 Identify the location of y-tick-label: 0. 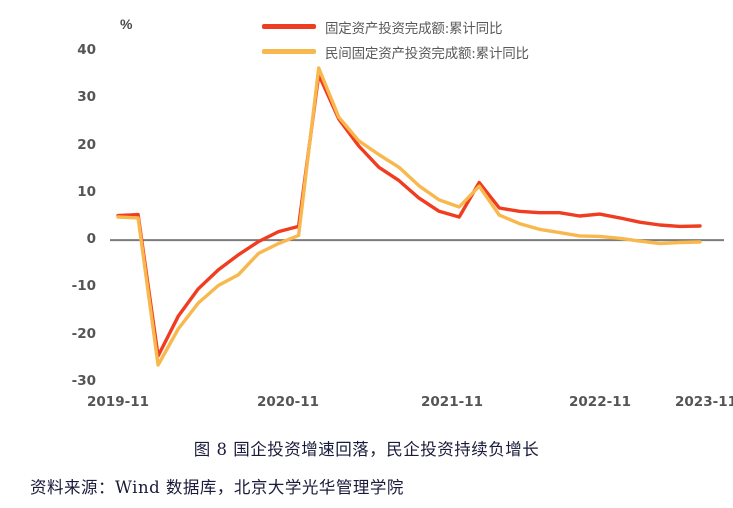
(91, 239).